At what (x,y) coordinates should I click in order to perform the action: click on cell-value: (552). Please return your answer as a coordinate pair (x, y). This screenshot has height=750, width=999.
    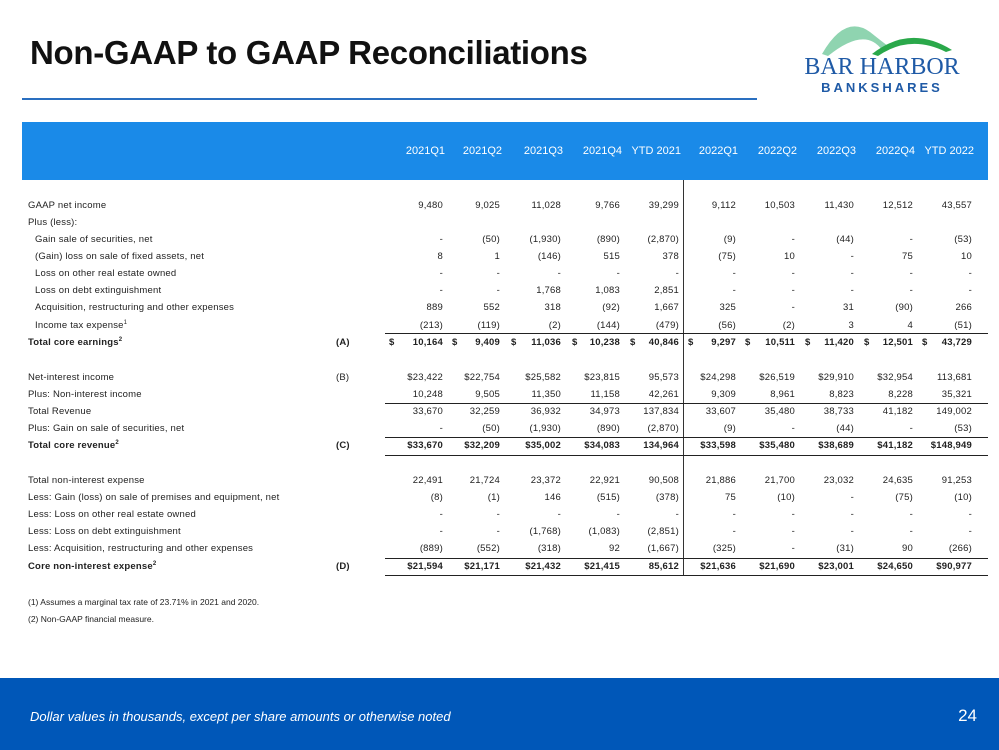
    Looking at the image, I should click on (488, 548).